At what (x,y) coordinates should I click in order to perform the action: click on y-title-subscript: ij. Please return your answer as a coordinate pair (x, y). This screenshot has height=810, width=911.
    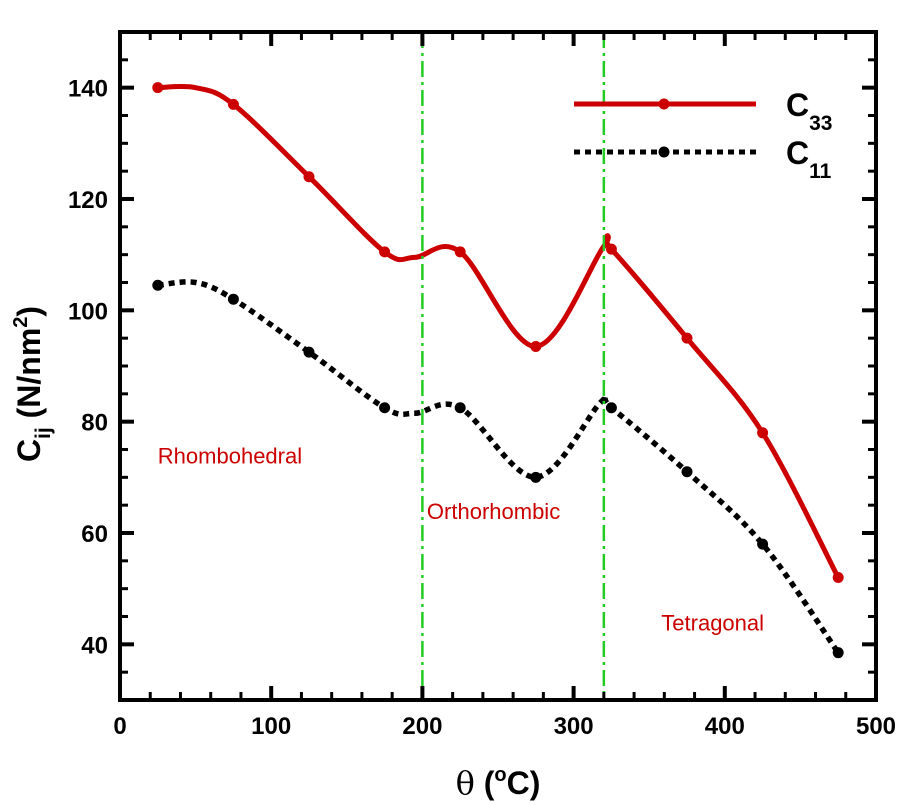
    Looking at the image, I should click on (43, 433).